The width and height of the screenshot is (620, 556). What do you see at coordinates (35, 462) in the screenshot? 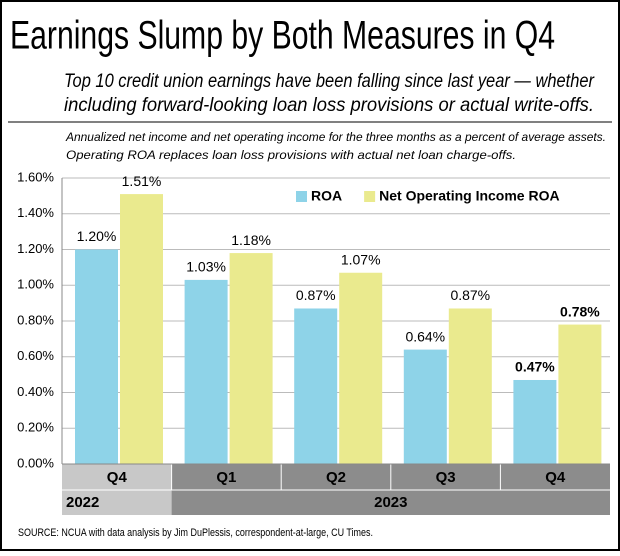
I see `y-tick-label: 0.00%` at bounding box center [35, 462].